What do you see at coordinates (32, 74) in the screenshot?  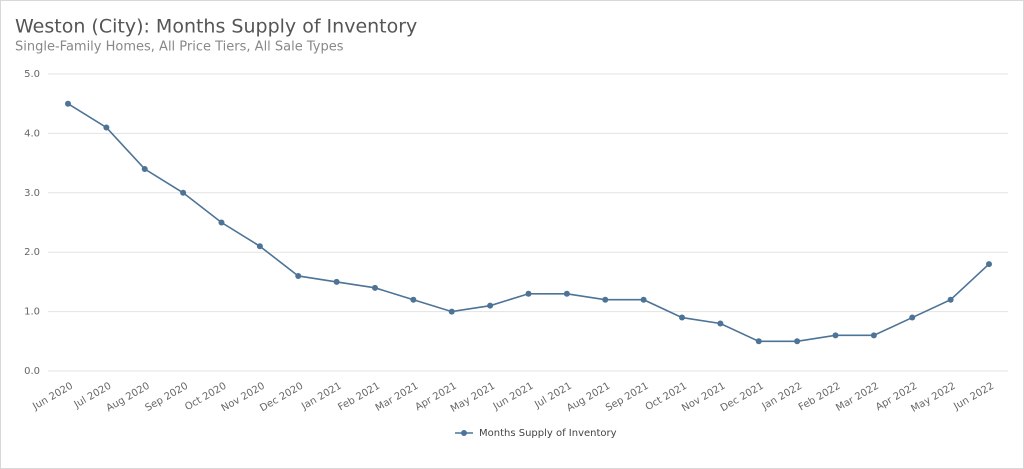 I see `y-tick-label: 5.0` at bounding box center [32, 74].